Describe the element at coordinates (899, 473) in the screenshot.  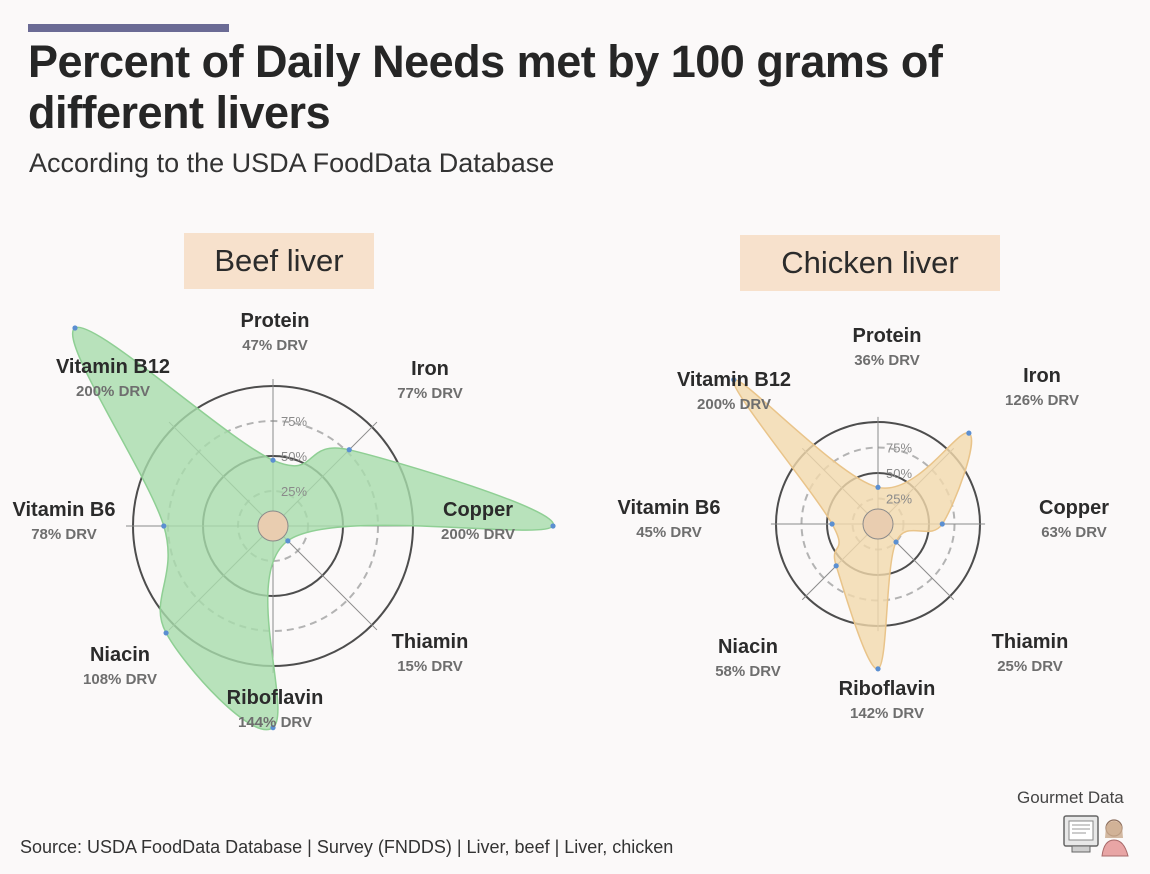
I see `chicken-ring-label-50: 50%` at that location.